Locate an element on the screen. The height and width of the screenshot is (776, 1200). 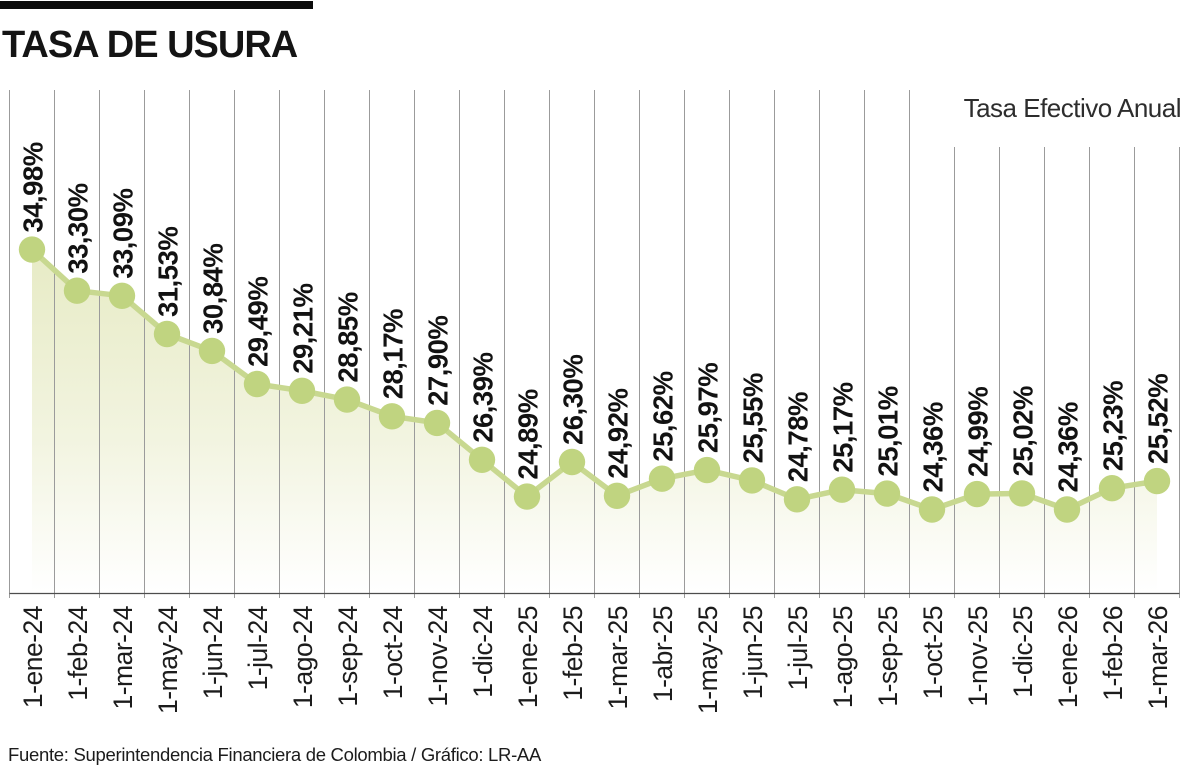
data-point-label: 29,49% is located at coordinates (258, 322).